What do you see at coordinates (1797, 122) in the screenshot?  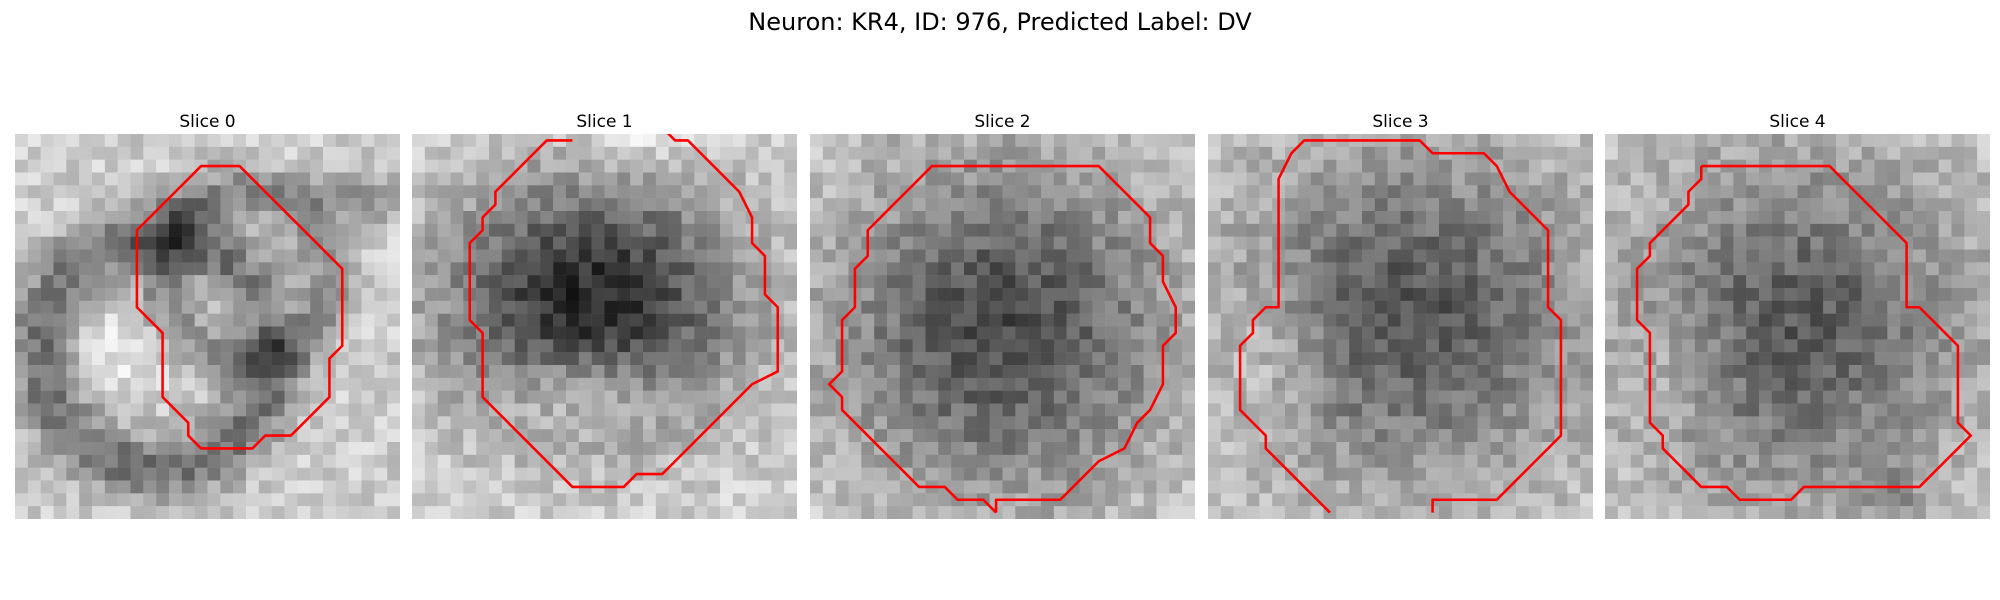 I see `slice-title-4: Slice 4` at bounding box center [1797, 122].